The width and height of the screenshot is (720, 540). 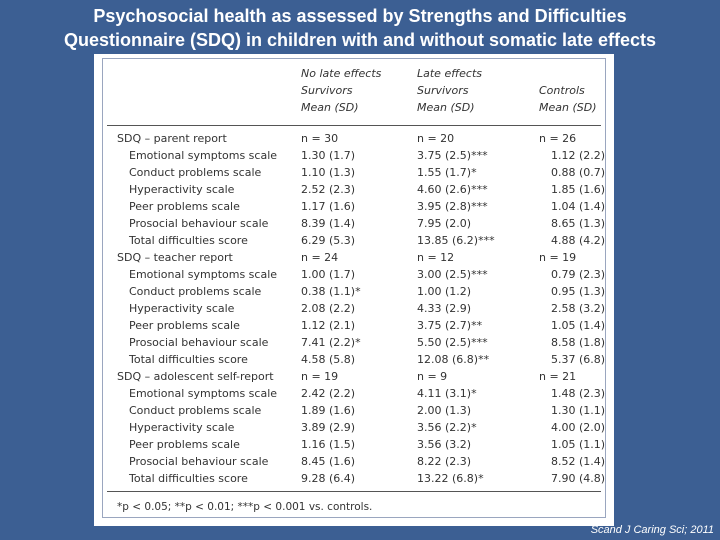 I want to click on citation: Scand J Caring Sci; 2011, so click(x=652, y=530).